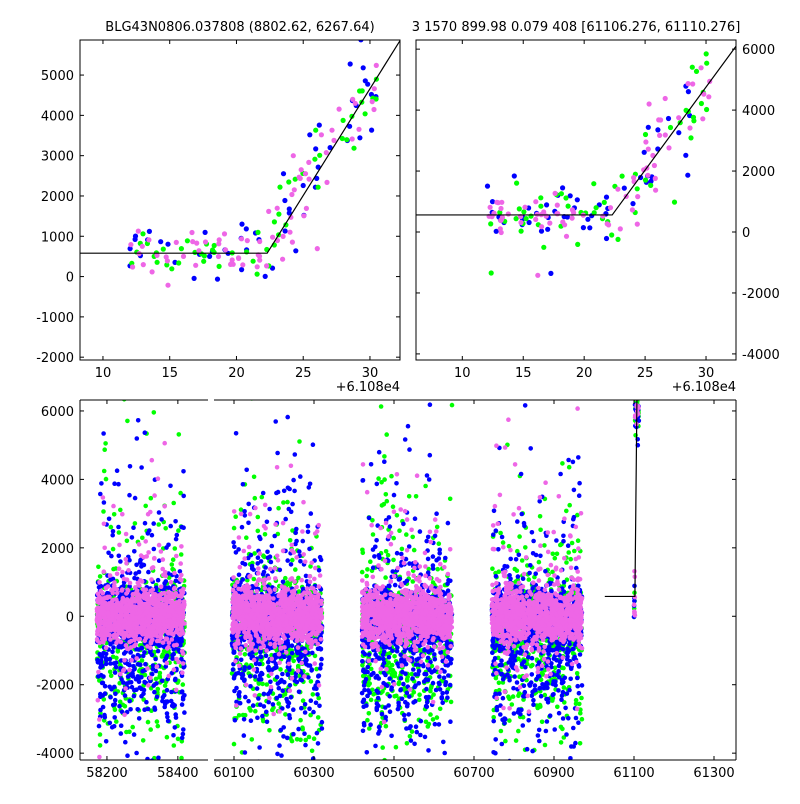 The image size is (800, 804). Describe the element at coordinates (103, 373) in the screenshot. I see `x-tick-label: 10` at that location.